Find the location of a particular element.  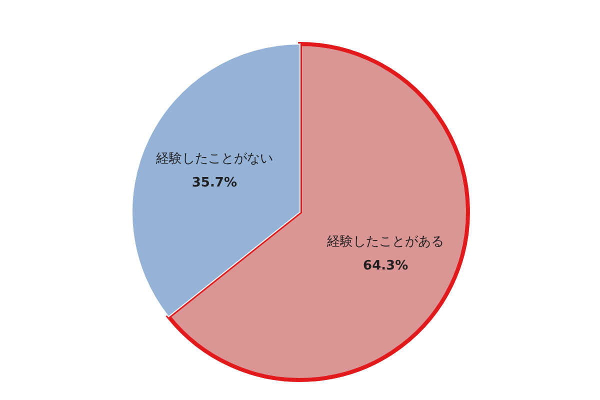

data-label: 35.7% is located at coordinates (214, 183).